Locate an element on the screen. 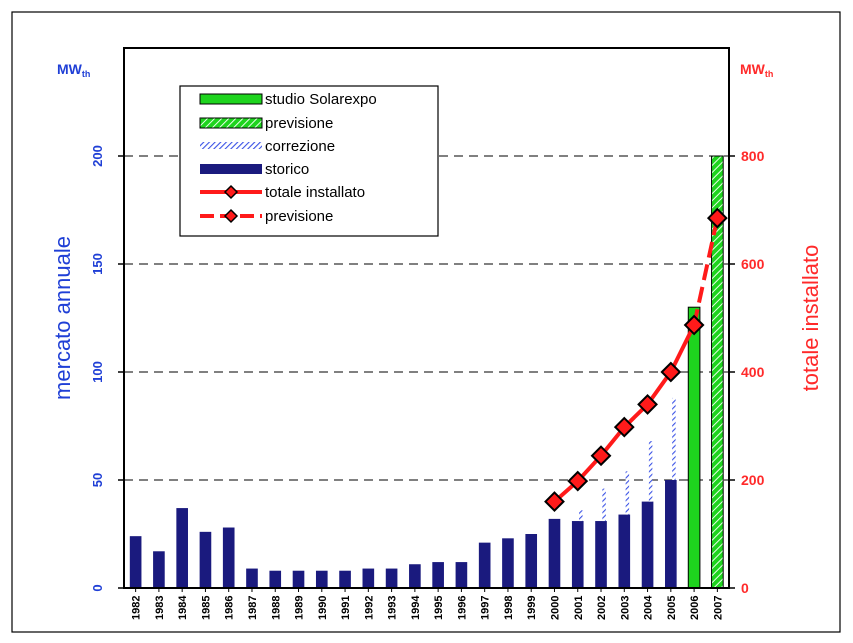 The image size is (853, 643). left-tick-label: 200 is located at coordinates (97, 156).